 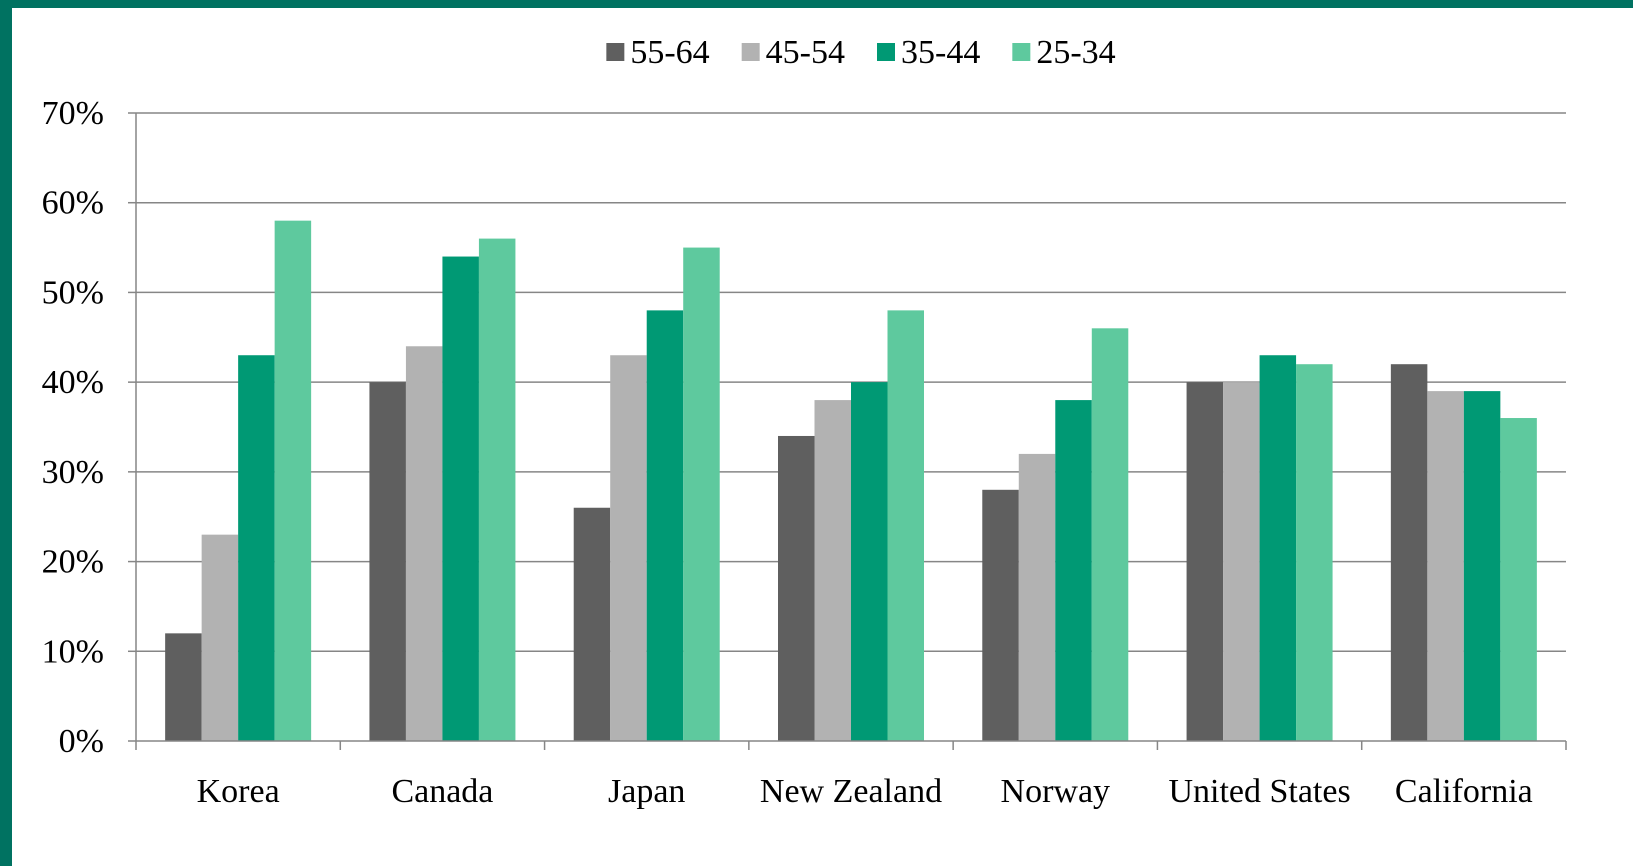 What do you see at coordinates (1259, 791) in the screenshot?
I see `x-category-label: United States` at bounding box center [1259, 791].